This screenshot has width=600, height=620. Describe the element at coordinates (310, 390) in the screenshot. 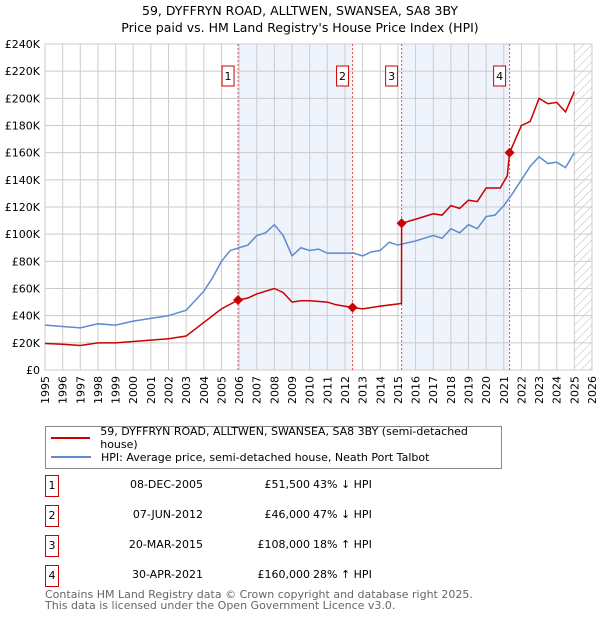

I see `x-tick-label: 2010` at that location.